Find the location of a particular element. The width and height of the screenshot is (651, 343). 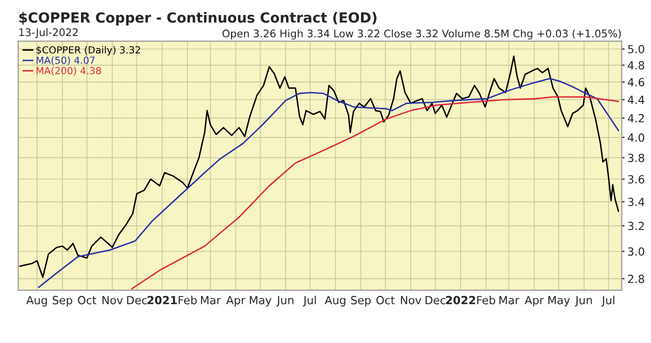

y-tick-label: 4.0 is located at coordinates (636, 137).